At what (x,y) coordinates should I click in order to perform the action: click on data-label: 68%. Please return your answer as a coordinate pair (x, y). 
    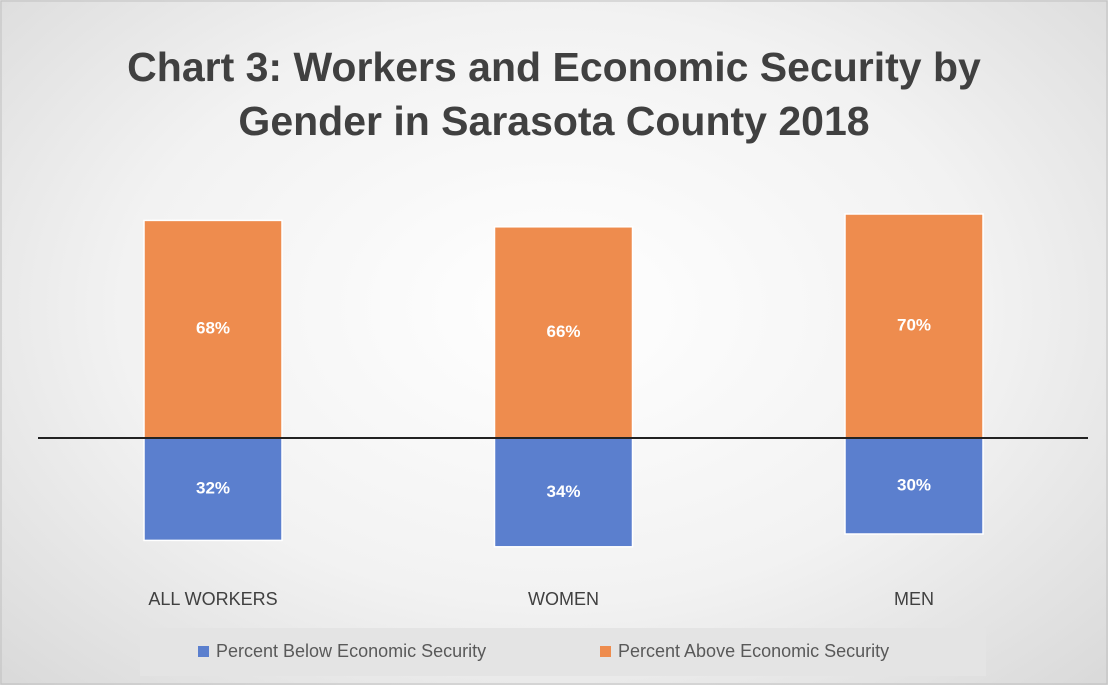
    Looking at the image, I should click on (213, 328).